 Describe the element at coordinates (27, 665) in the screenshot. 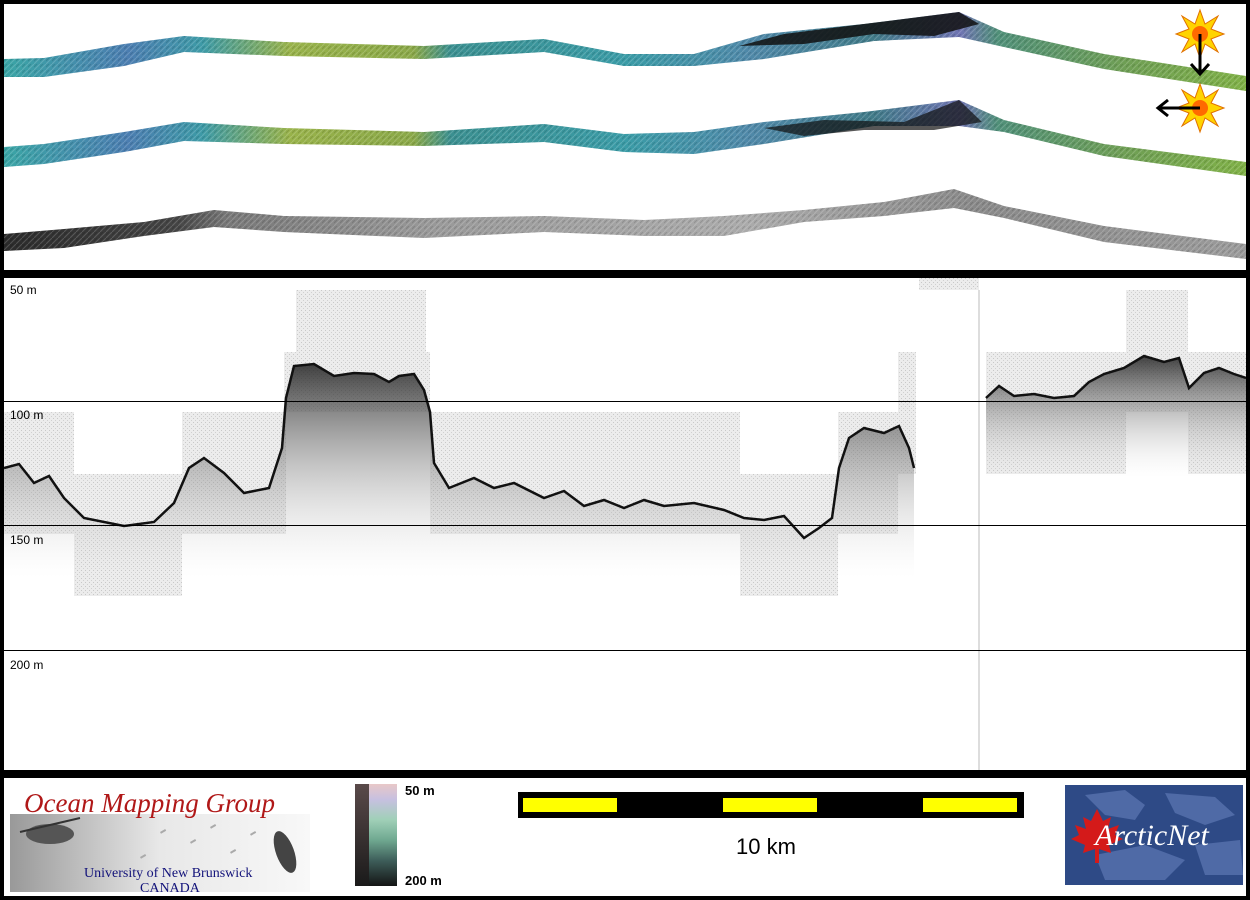

I see `depth-label-200: 200 m` at that location.